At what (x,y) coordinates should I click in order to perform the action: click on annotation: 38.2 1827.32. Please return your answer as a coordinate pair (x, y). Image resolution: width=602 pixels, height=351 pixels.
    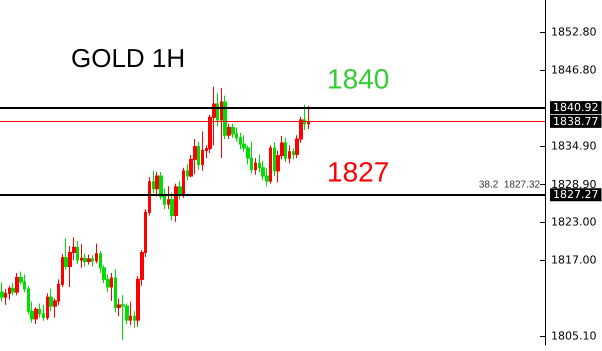
    Looking at the image, I should click on (509, 185).